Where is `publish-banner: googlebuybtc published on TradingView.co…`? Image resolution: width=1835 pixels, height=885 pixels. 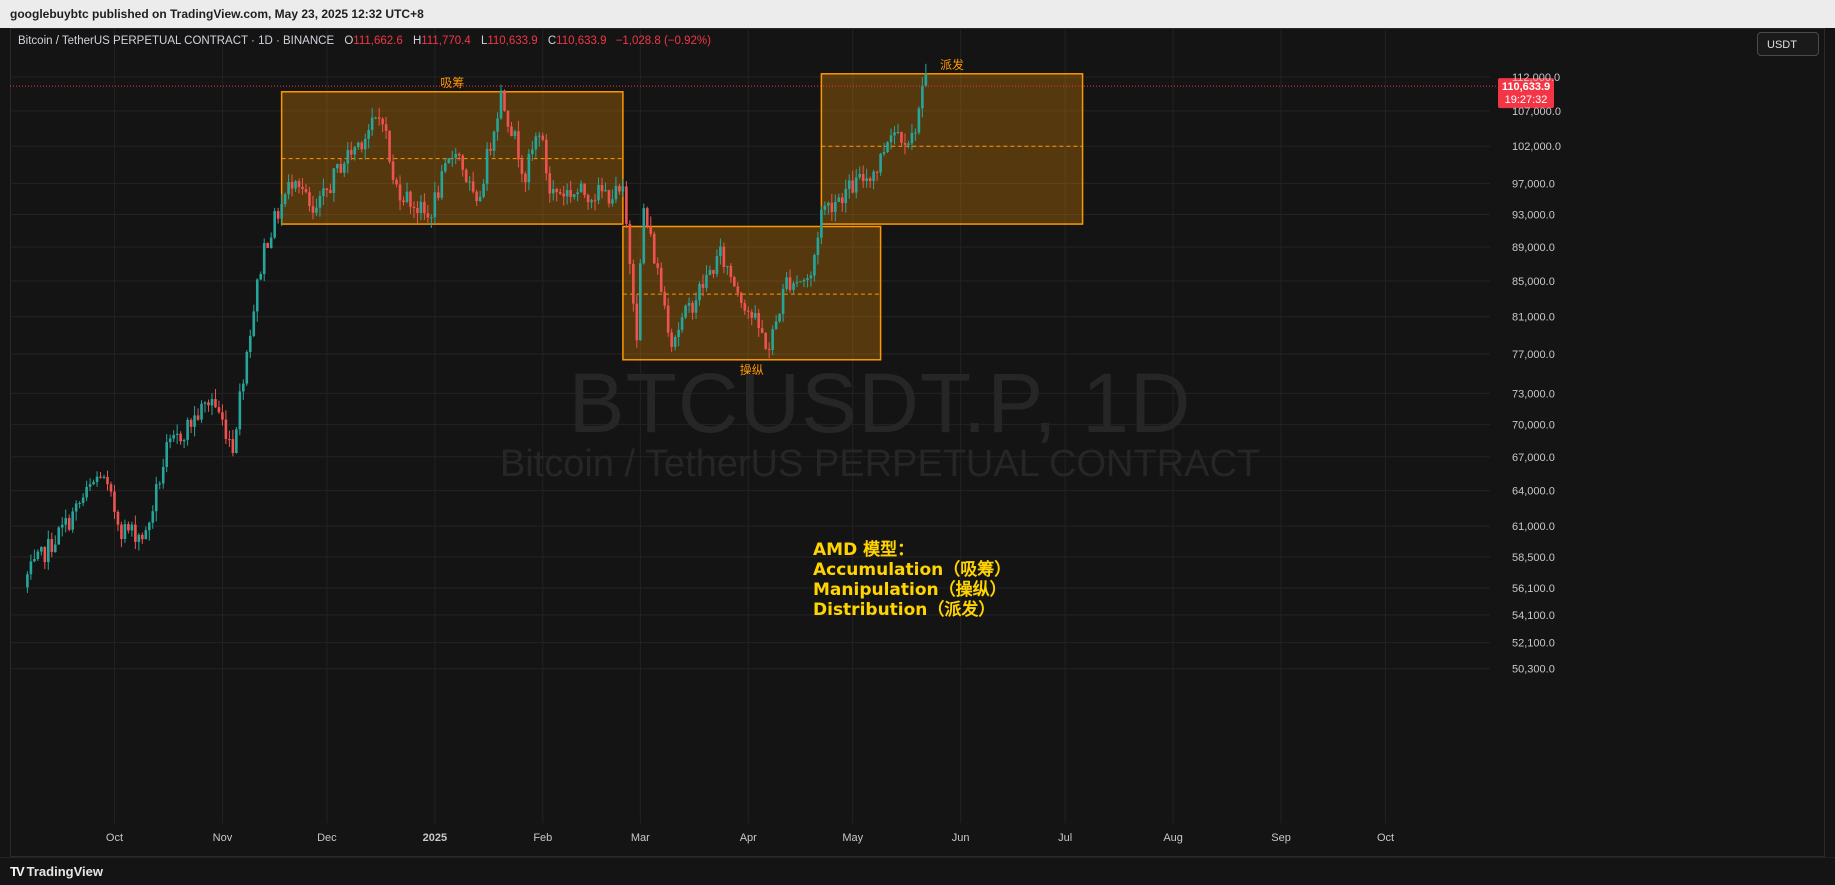 publish-banner: googlebuybtc published on TradingView.co… is located at coordinates (917, 14).